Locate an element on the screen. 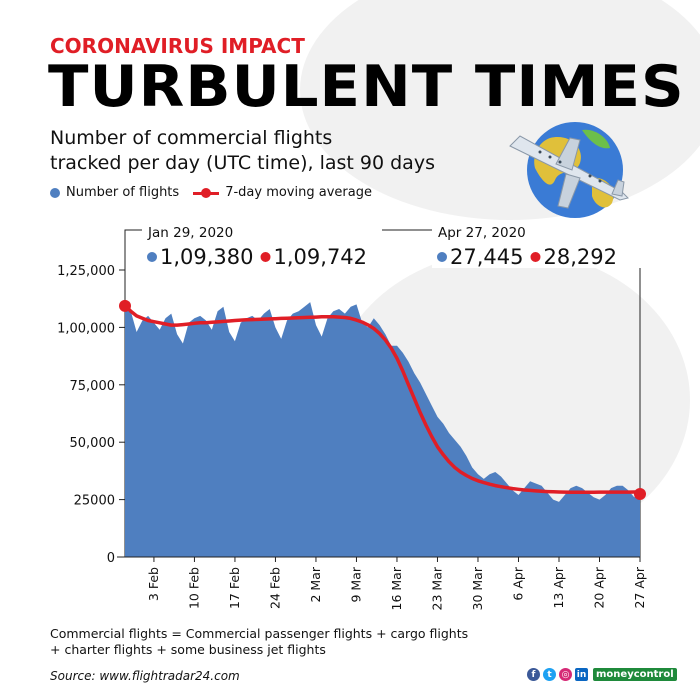 The width and height of the screenshot is (700, 700). x-tick-label: 30 Mar is located at coordinates (477, 588).